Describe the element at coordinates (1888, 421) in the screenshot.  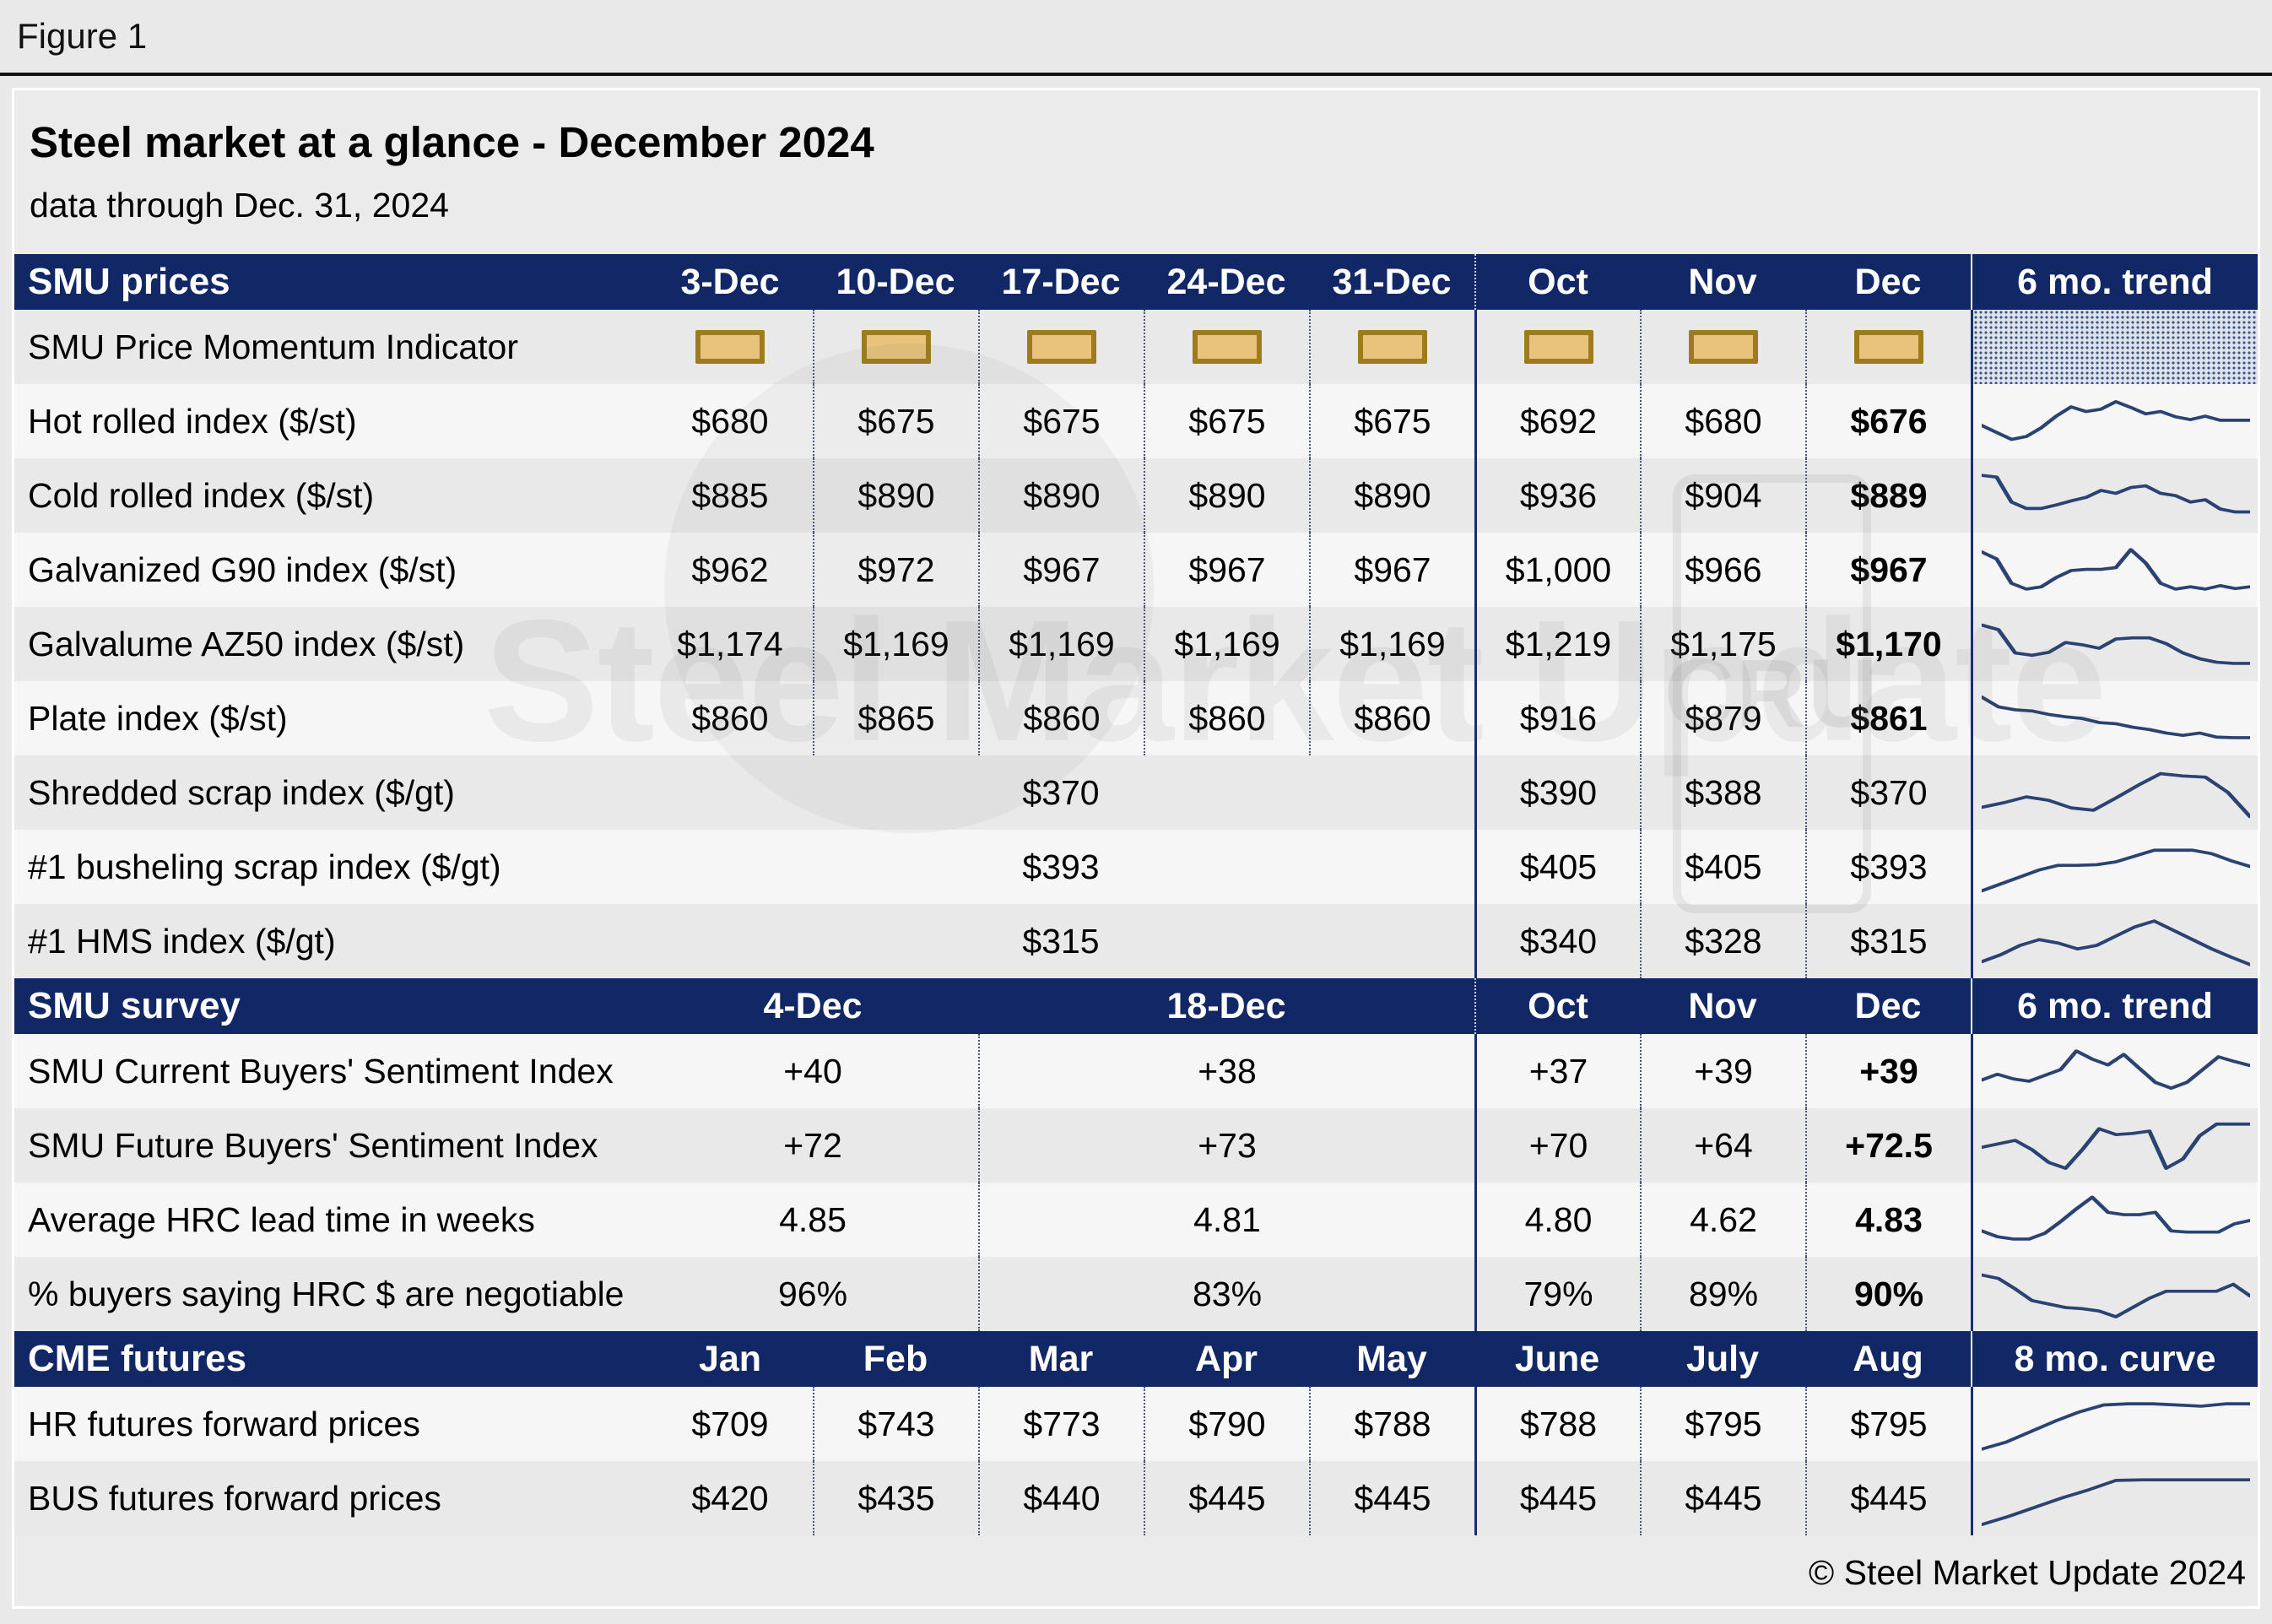
I see `value-cell: $676` at that location.